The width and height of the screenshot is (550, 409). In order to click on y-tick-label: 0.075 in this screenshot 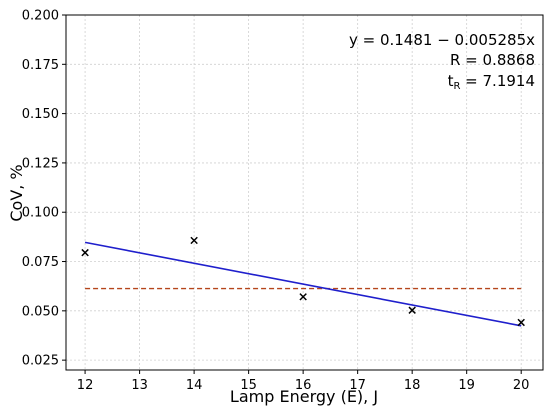, I will do `click(40, 262)`.